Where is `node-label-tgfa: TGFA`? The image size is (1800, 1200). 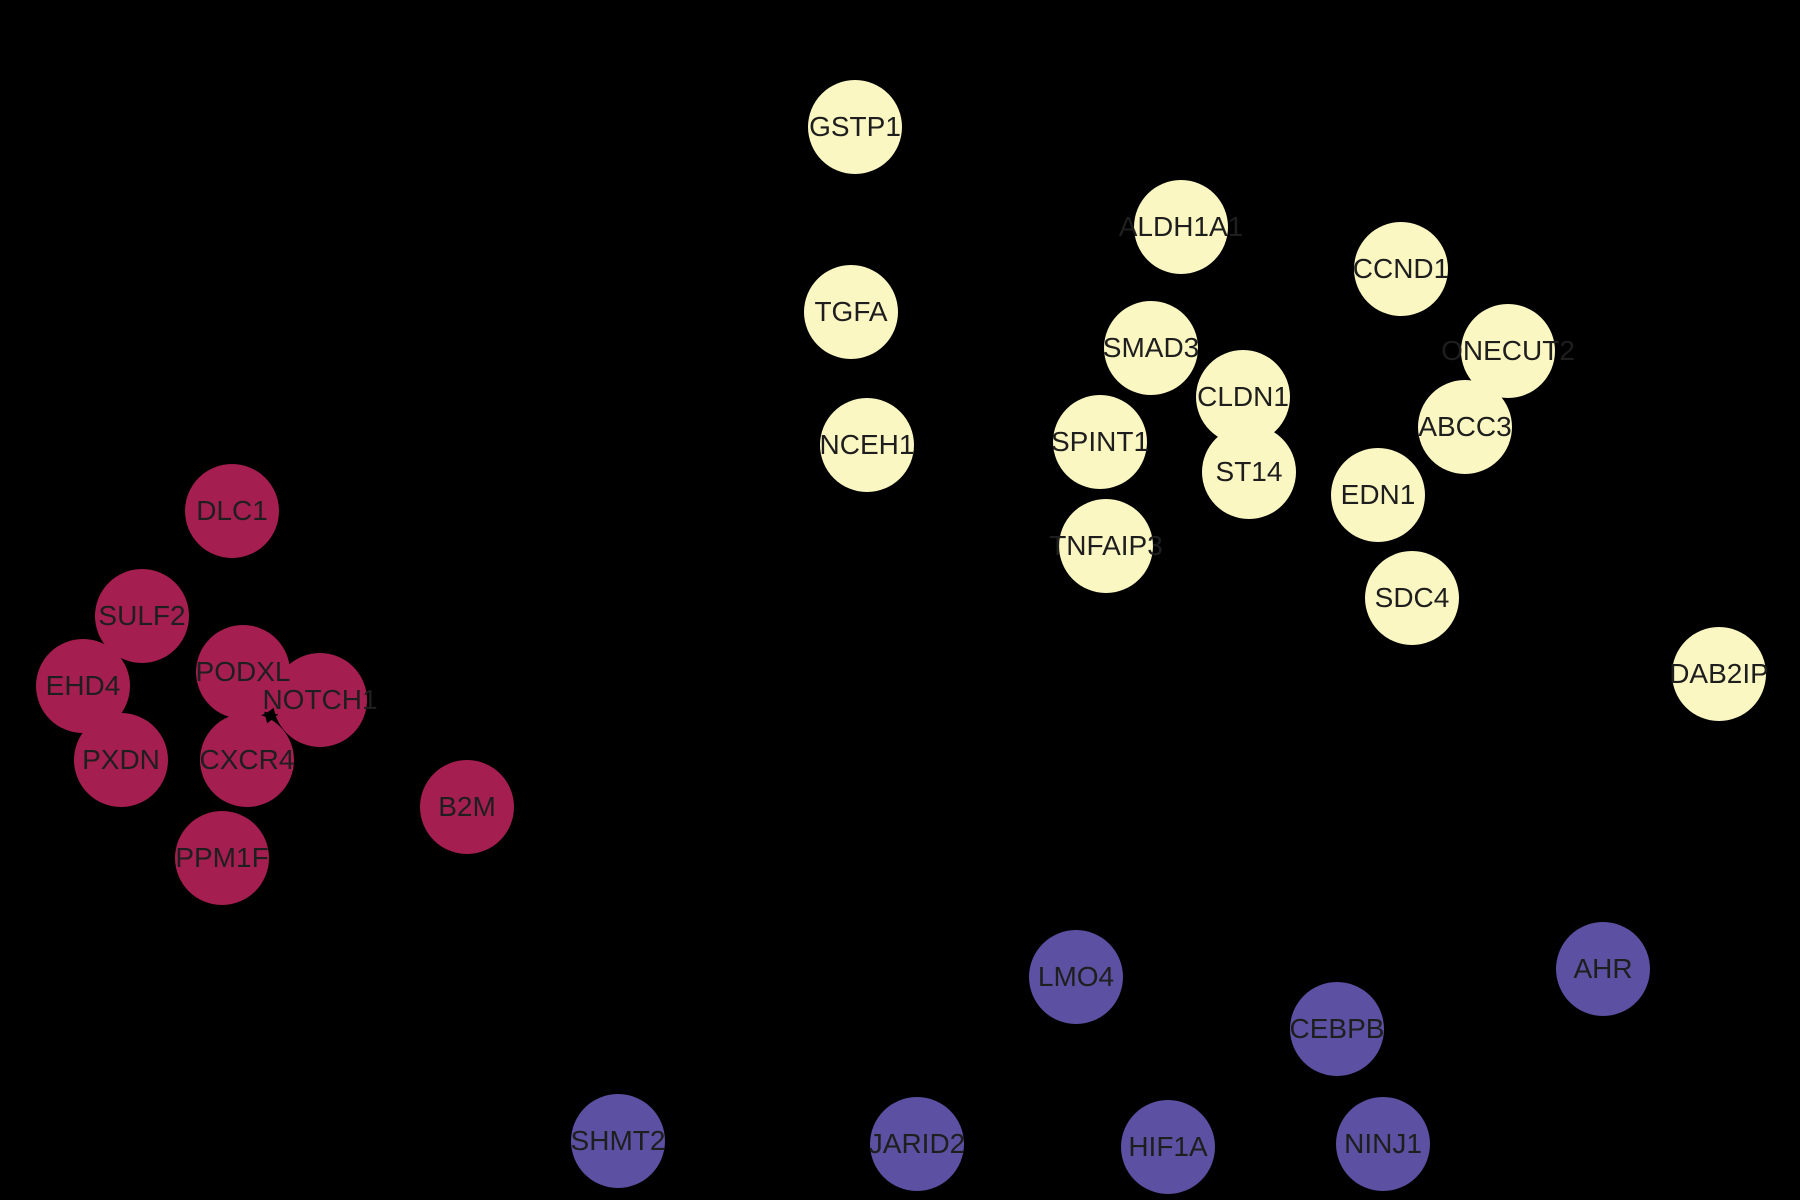
node-label-tgfa: TGFA is located at coordinates (851, 311).